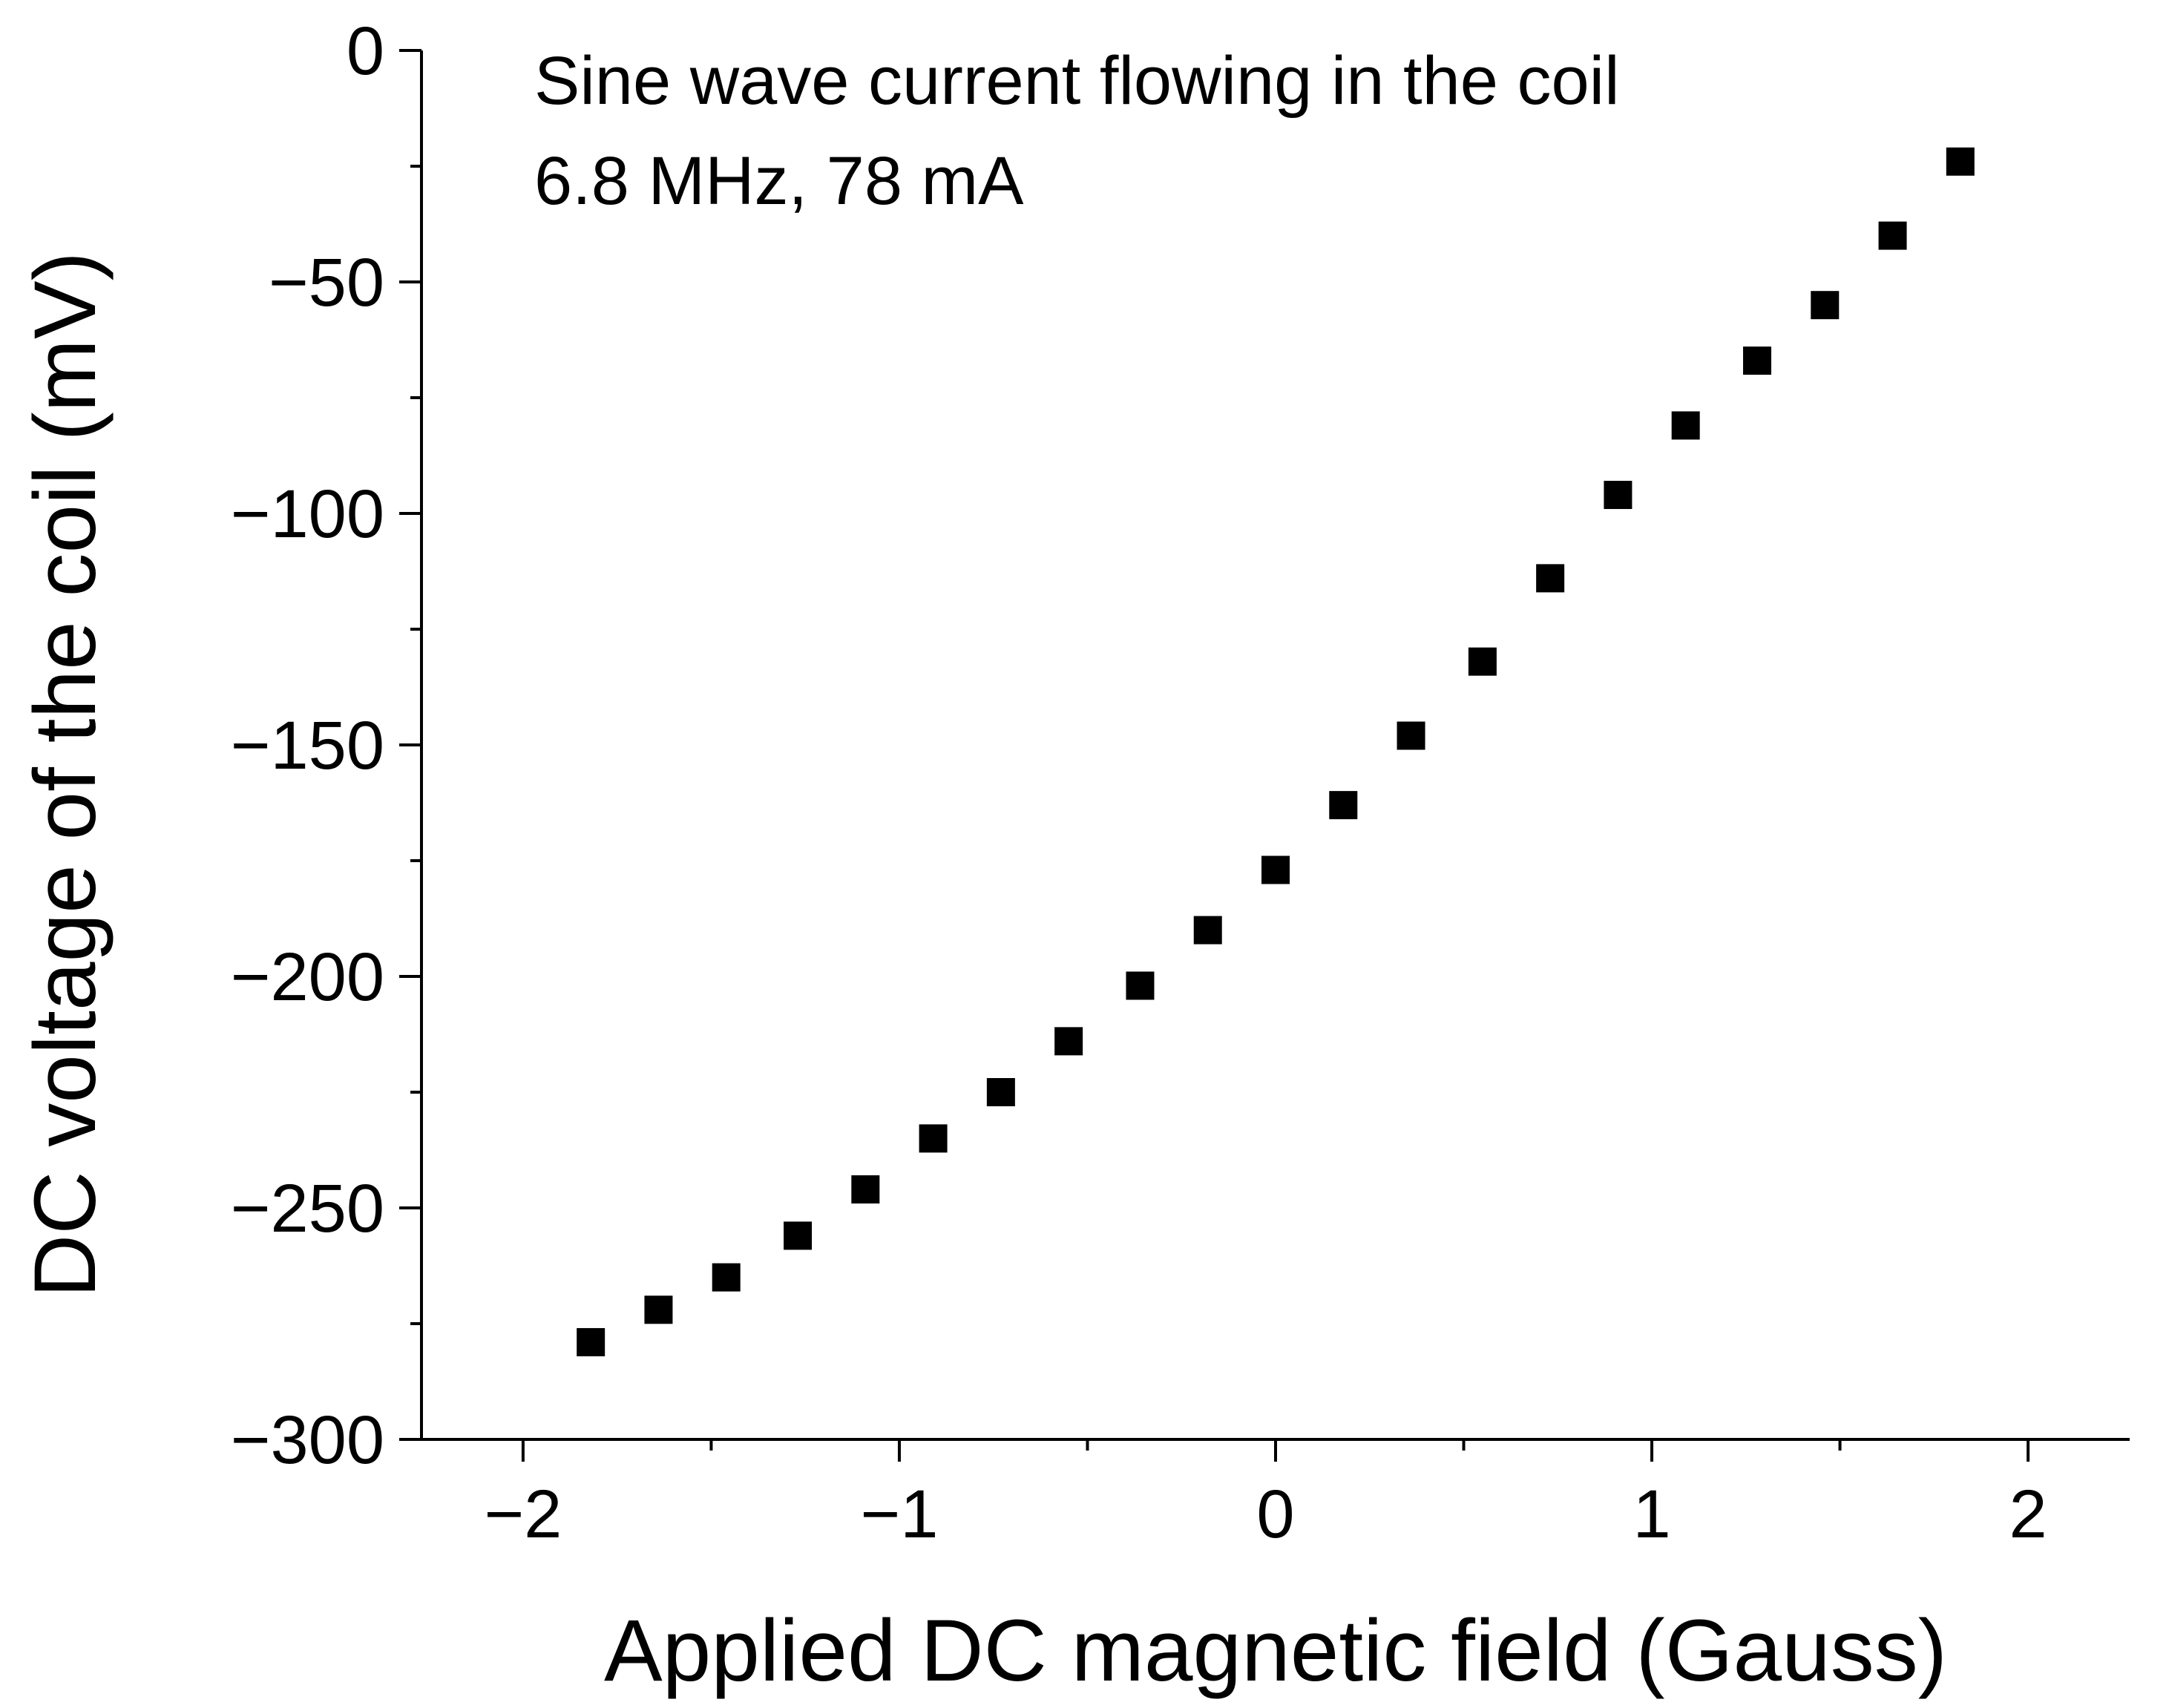 This screenshot has height=1708, width=2169. What do you see at coordinates (523, 1514) in the screenshot?
I see `x-tick-label: −2` at bounding box center [523, 1514].